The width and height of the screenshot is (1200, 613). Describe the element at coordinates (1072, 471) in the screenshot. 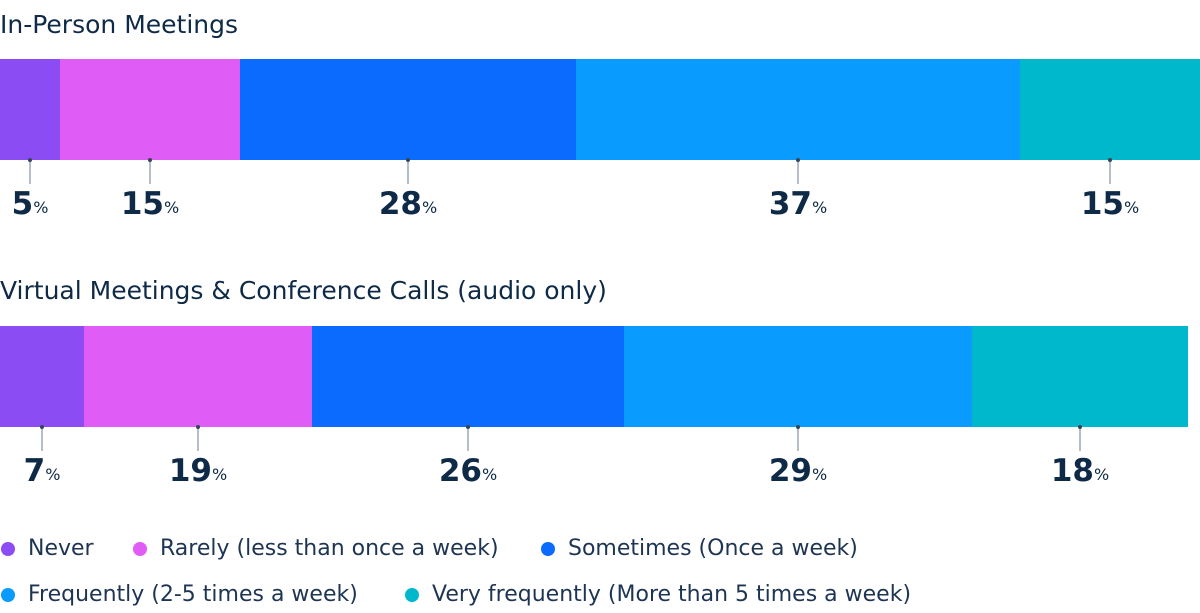

I see `value-number: 18` at that location.